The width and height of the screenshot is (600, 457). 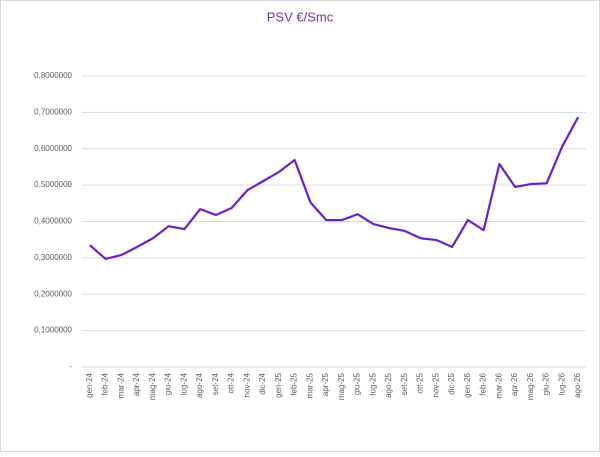 What do you see at coordinates (530, 386) in the screenshot?
I see `x-tick-label: mag-26` at bounding box center [530, 386].